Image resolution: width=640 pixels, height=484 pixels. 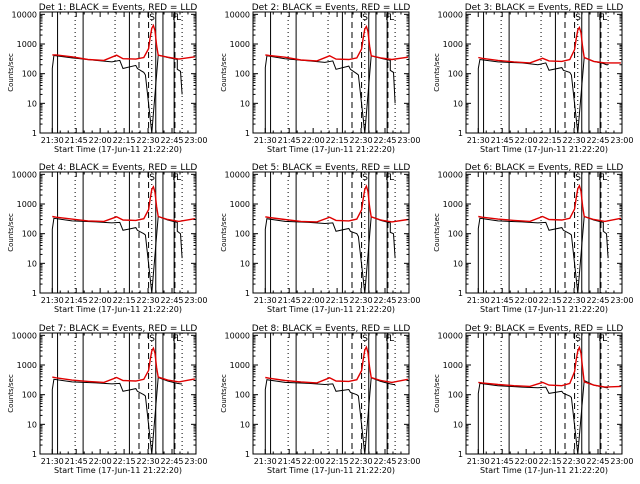 What do you see at coordinates (331, 8) in the screenshot?
I see `panel-title: Det 2: BLACK = Events, RED = LLD` at bounding box center [331, 8].